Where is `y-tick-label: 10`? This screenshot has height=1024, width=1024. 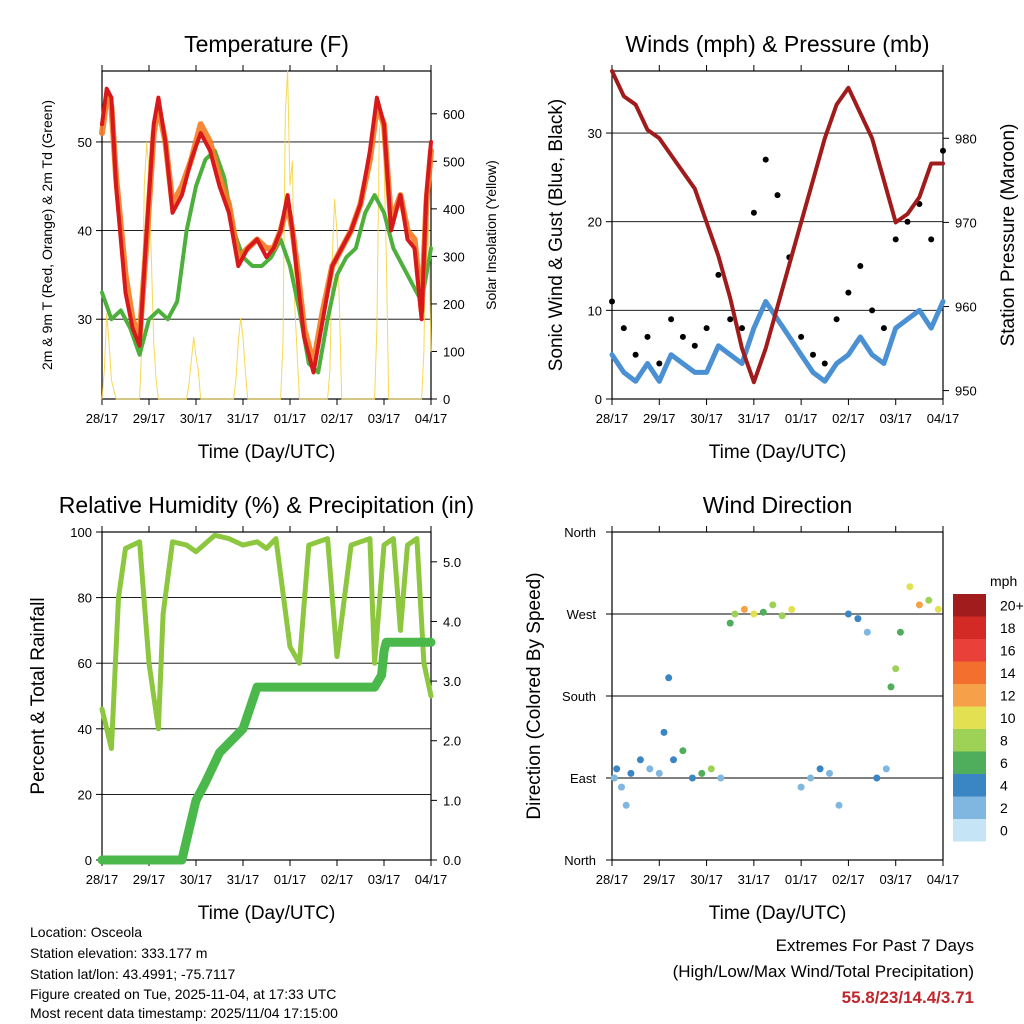
y-tick-label: 10 is located at coordinates (595, 310).